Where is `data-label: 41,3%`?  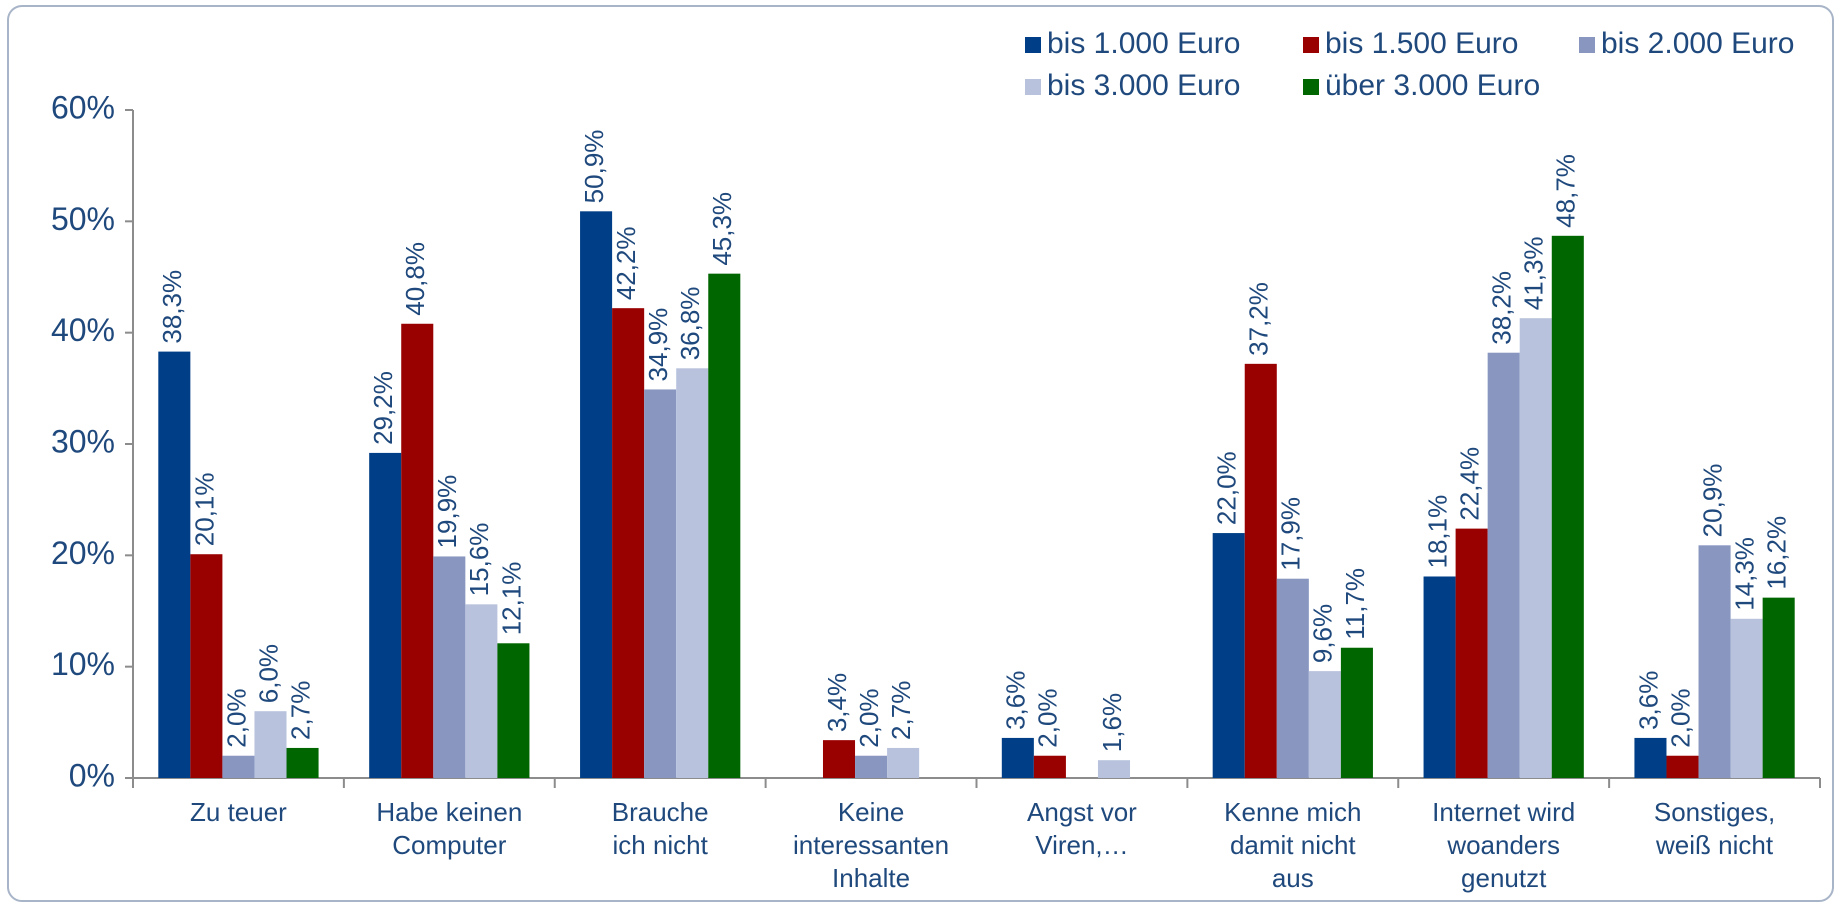 data-label: 41,3% is located at coordinates (1534, 273).